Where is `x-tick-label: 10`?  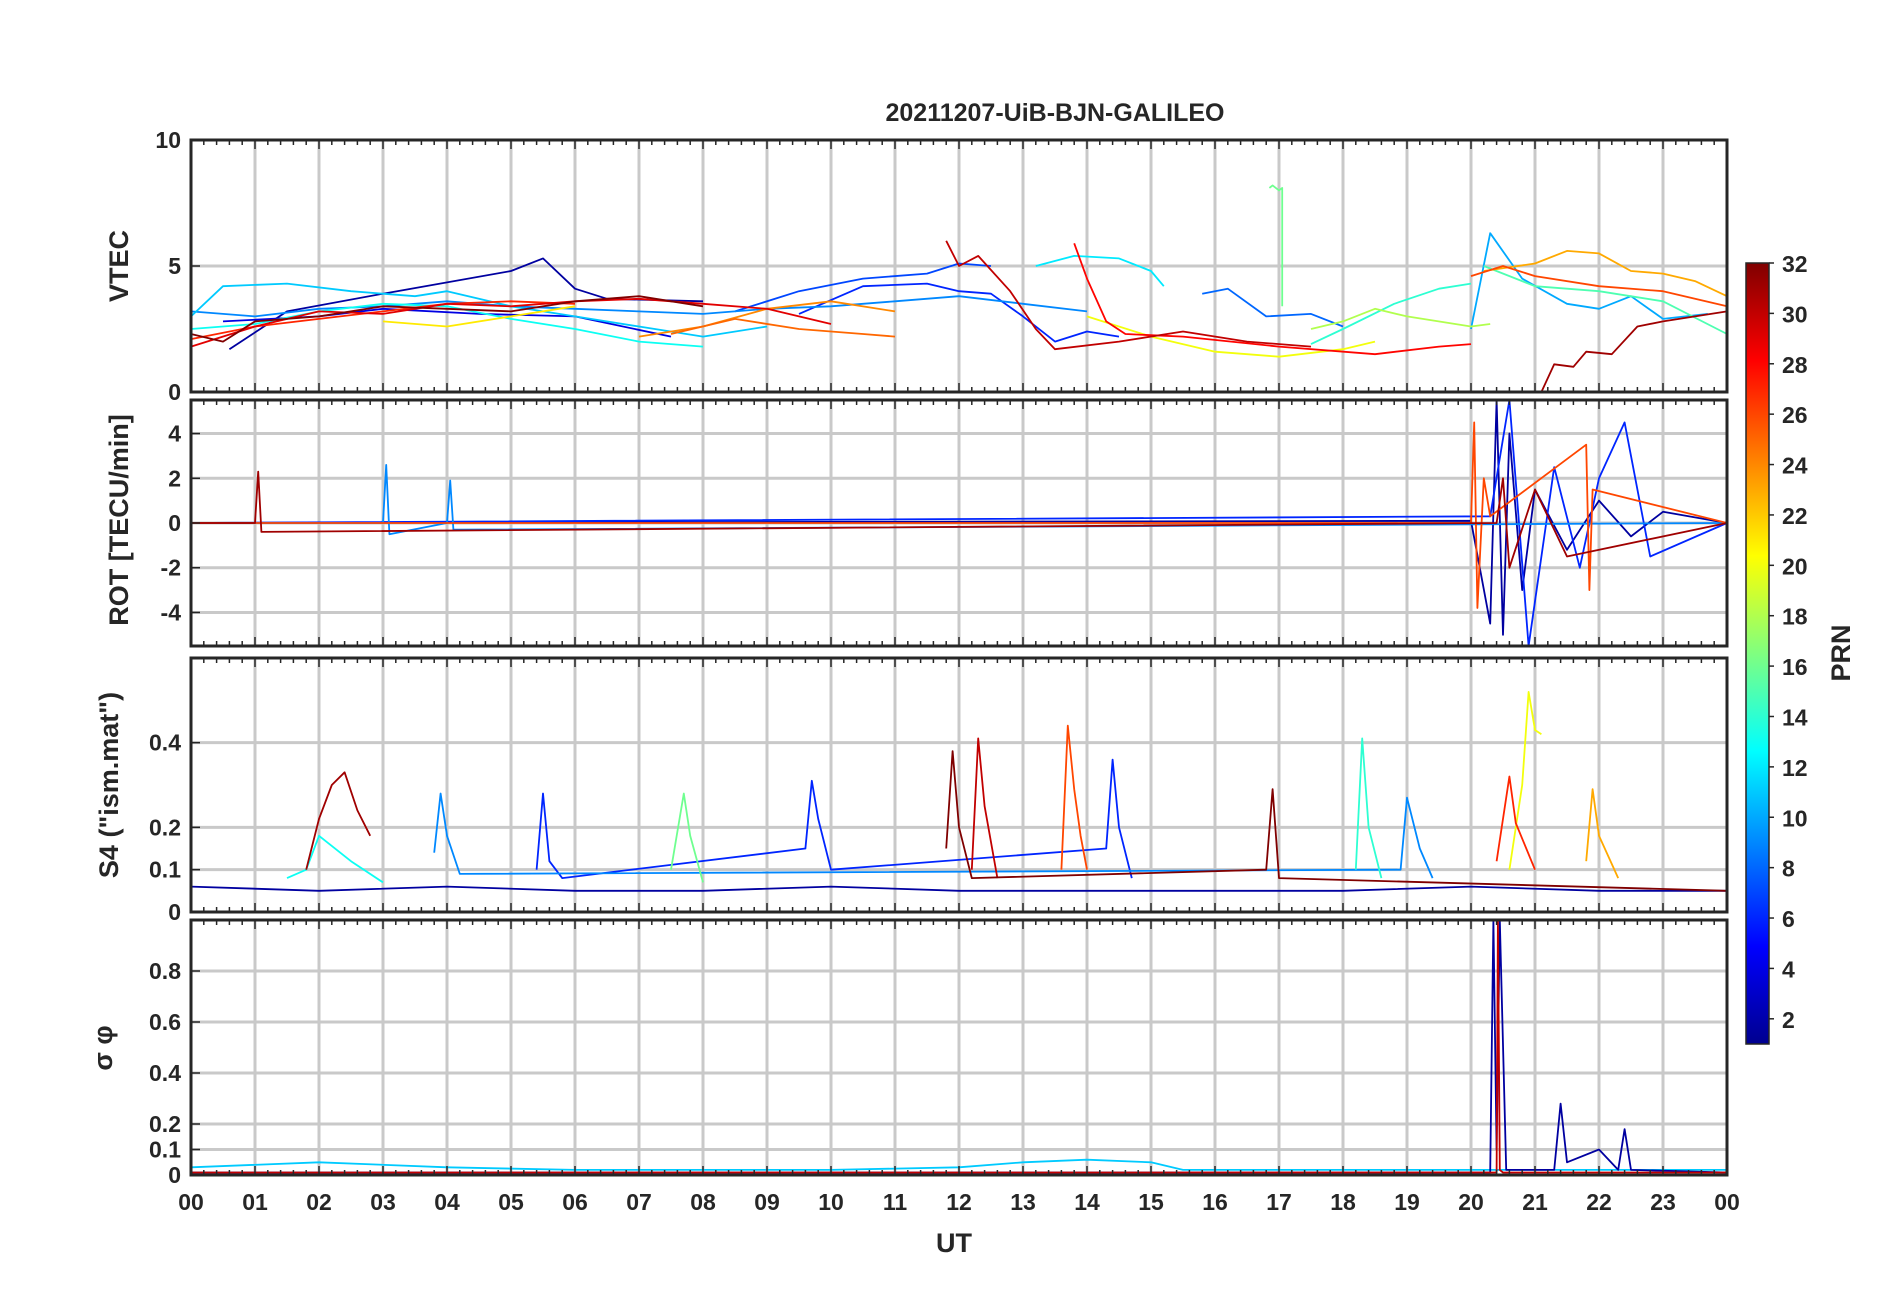 x-tick-label: 10 is located at coordinates (831, 1202).